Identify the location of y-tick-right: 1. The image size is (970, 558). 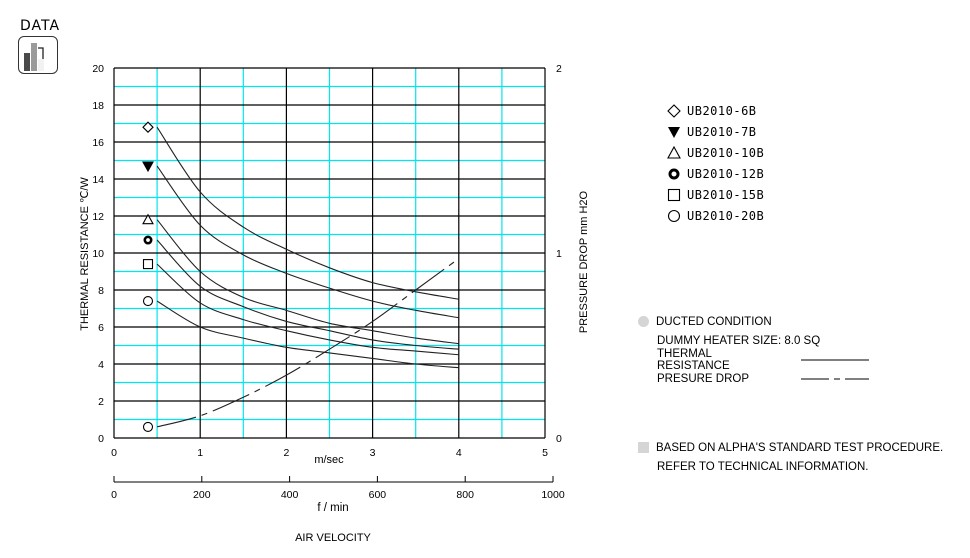
(559, 254).